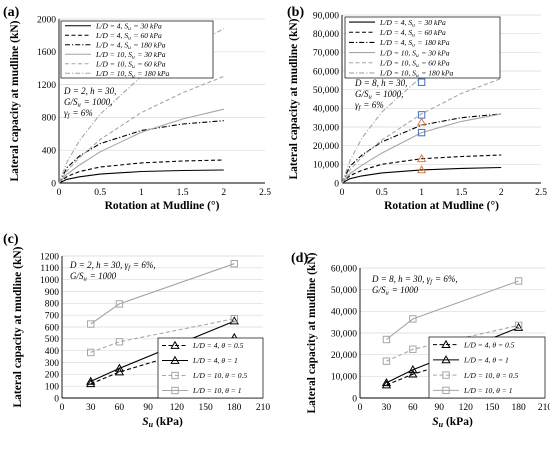  I want to click on y-tick-label: 2000, so click(46, 20).